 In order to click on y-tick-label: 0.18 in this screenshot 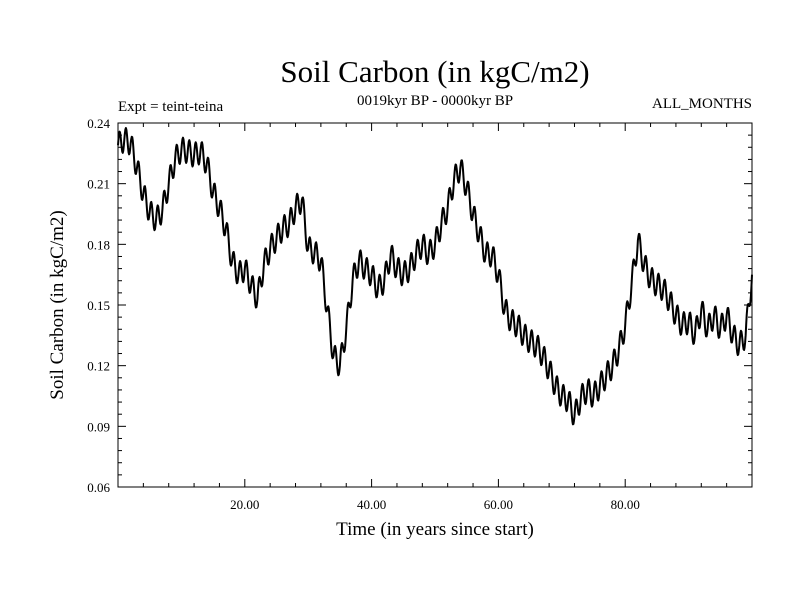, I will do `click(98, 244)`.